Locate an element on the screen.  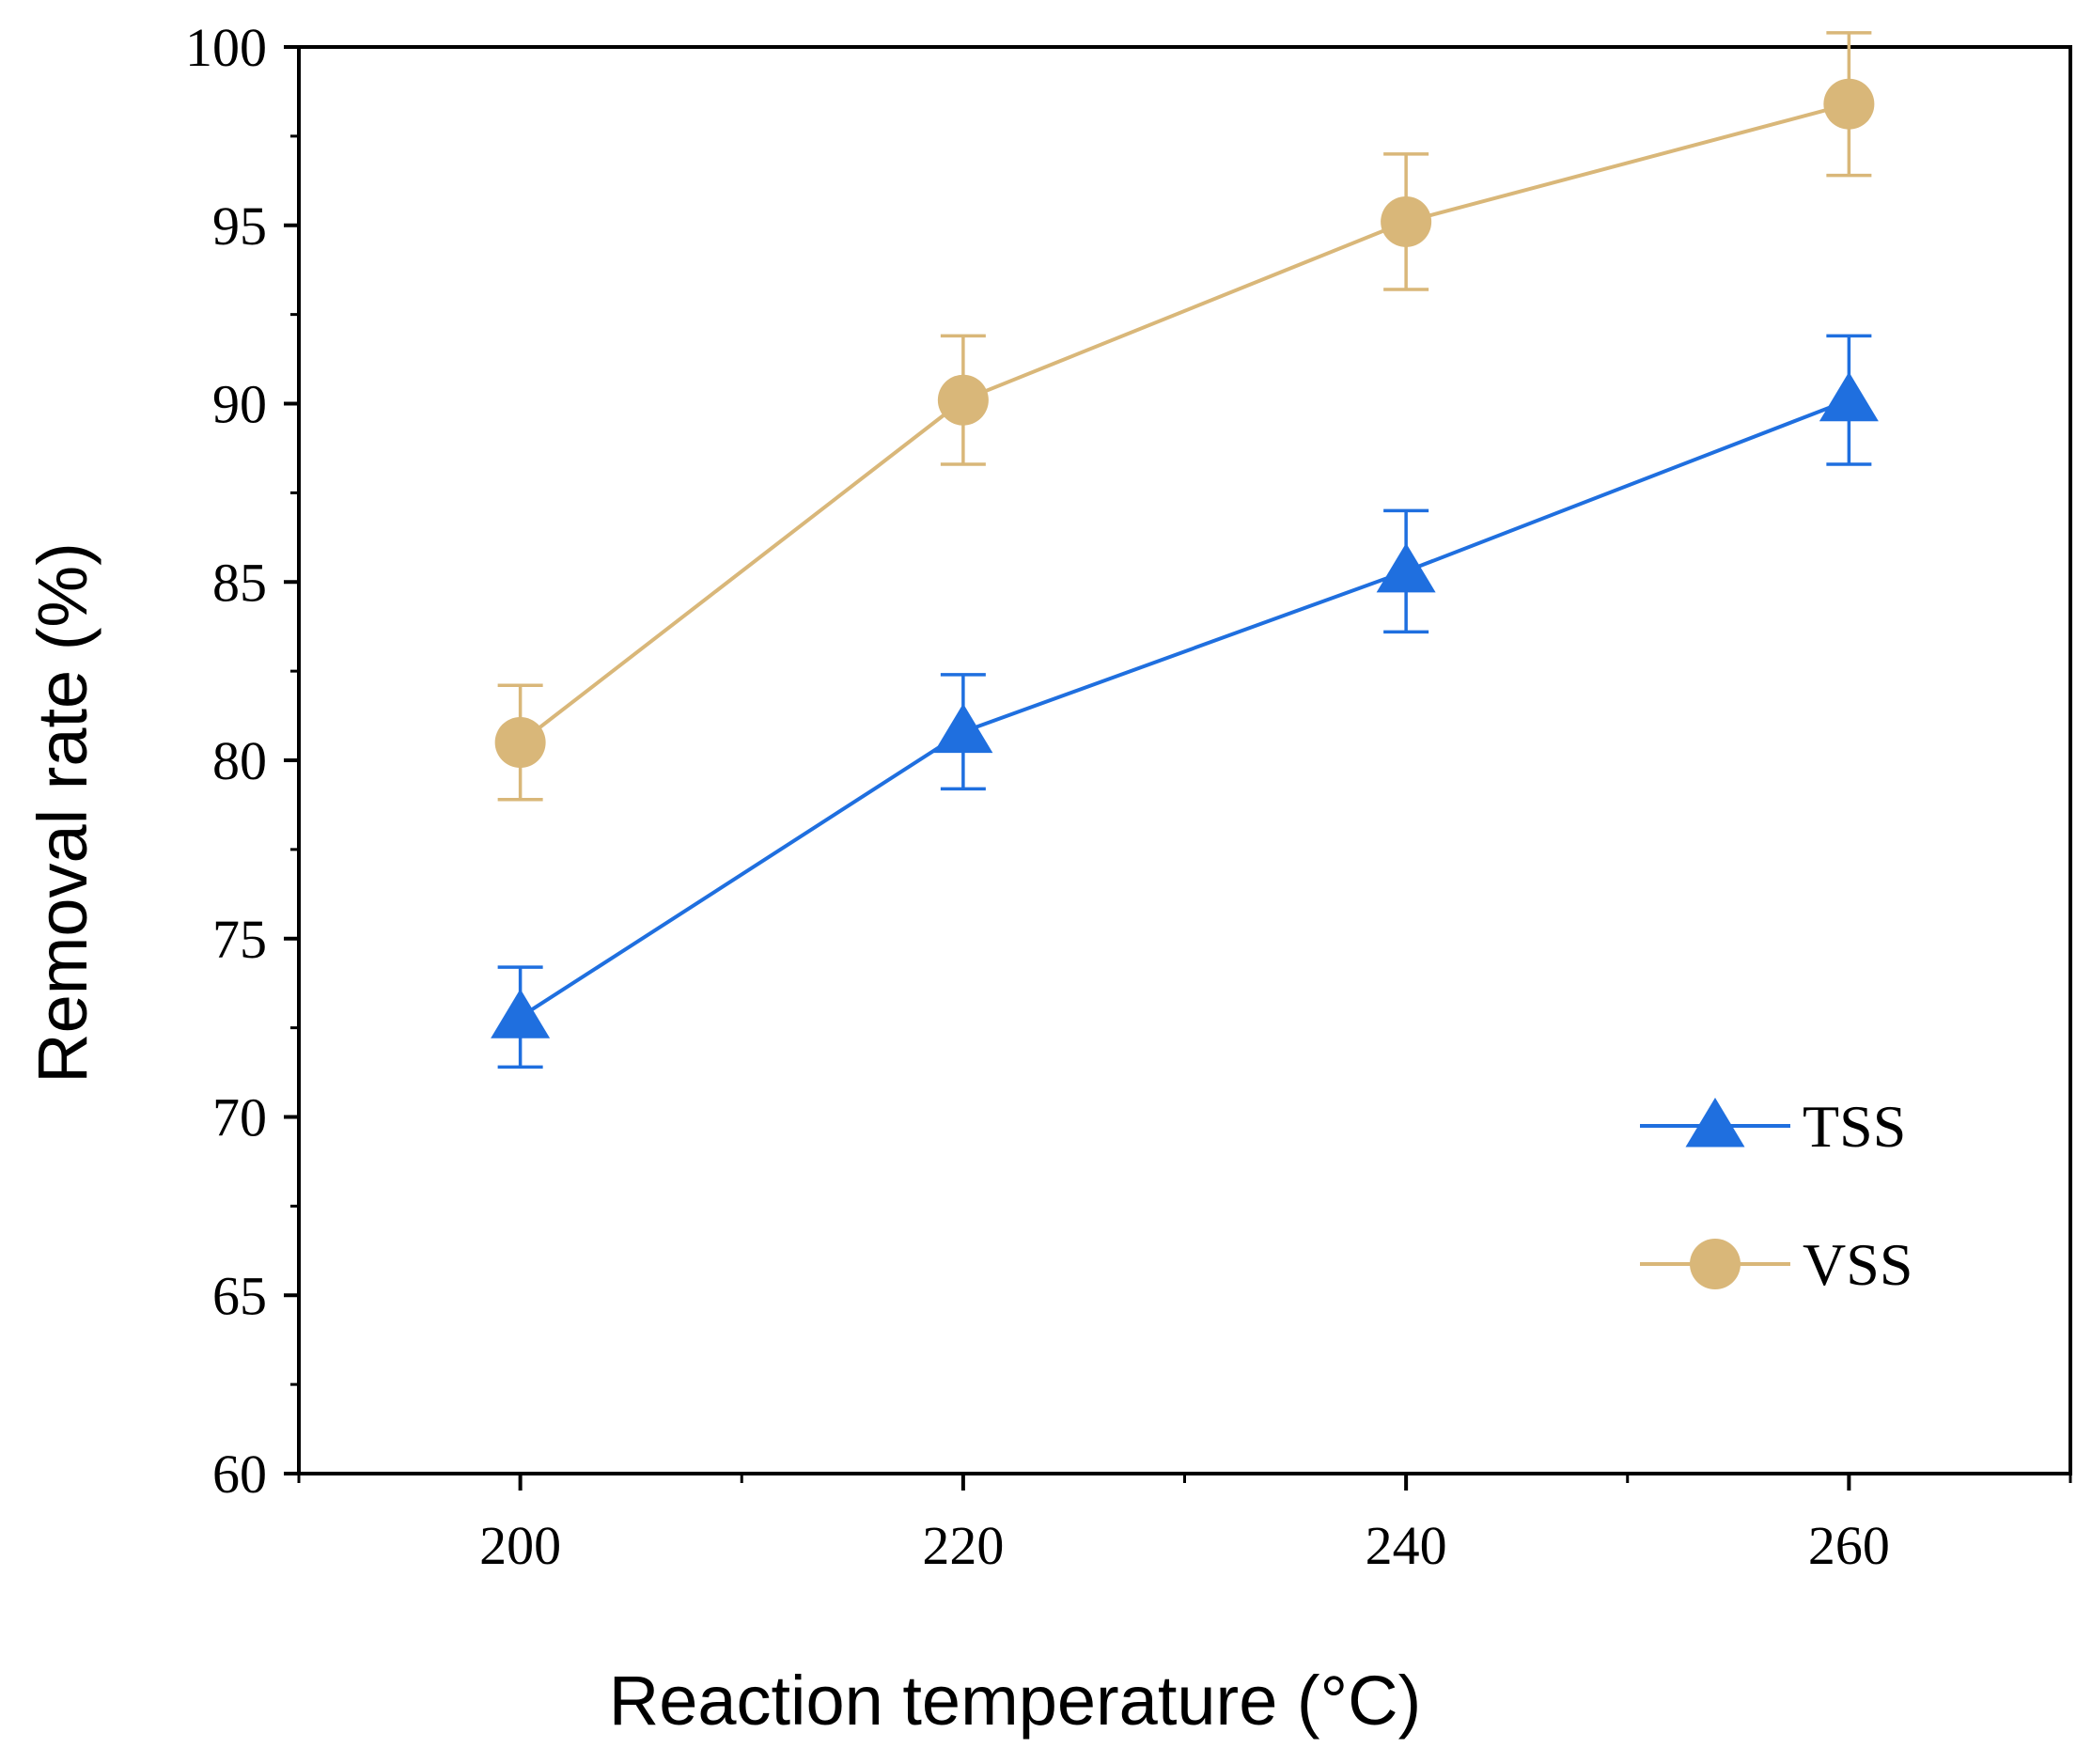
y-tick-label: 95 is located at coordinates (239, 226).